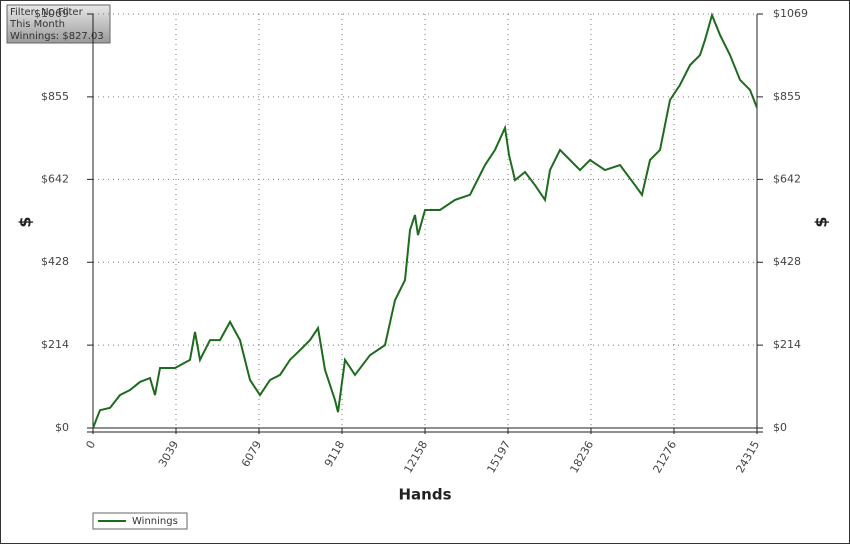  Describe the element at coordinates (780, 427) in the screenshot. I see `y2-tick-label: $0` at that location.